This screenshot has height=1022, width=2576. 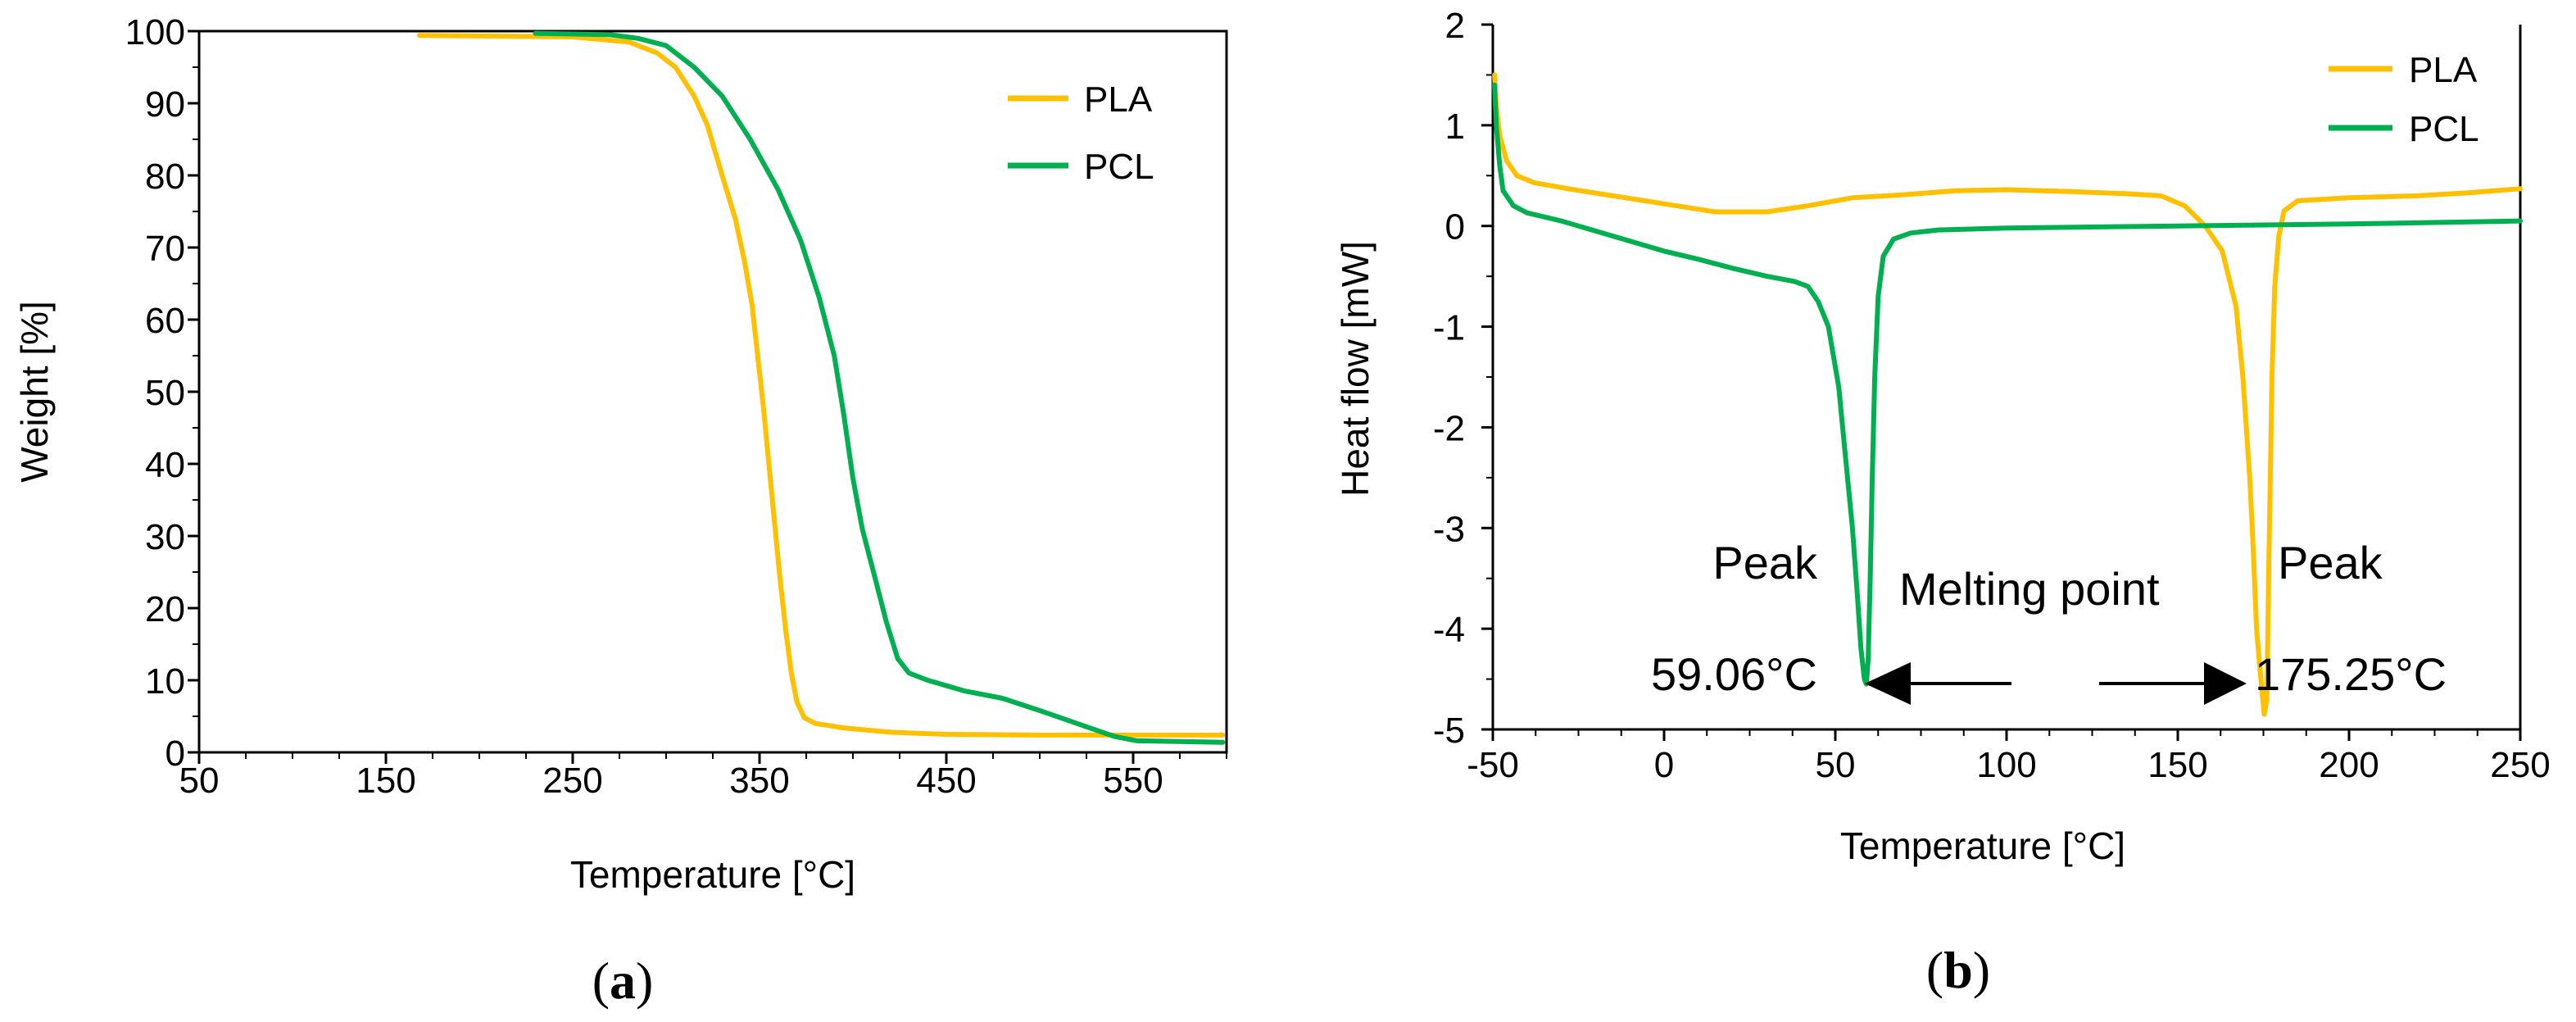 What do you see at coordinates (165, 537) in the screenshot?
I see `panel-a-y-tick-label: 30` at bounding box center [165, 537].